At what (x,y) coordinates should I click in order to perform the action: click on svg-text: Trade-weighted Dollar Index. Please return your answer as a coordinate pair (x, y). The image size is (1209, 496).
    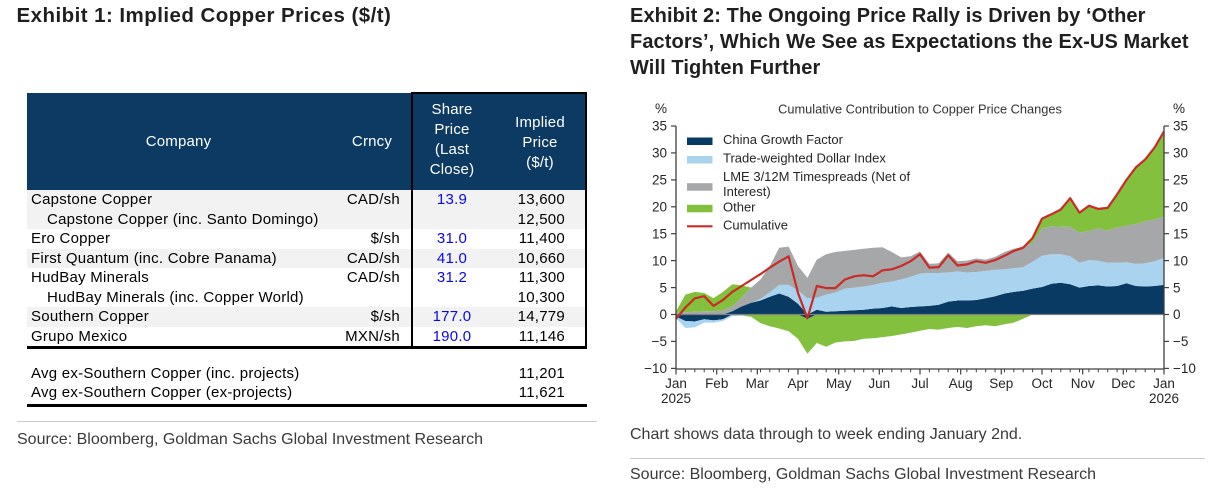
    Looking at the image, I should click on (804, 158).